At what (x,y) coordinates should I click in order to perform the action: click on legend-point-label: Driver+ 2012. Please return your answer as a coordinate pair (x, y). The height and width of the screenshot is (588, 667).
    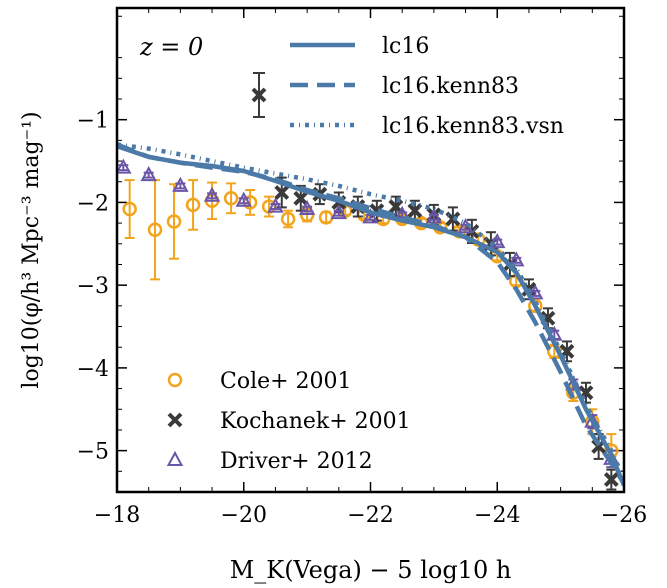
    Looking at the image, I should click on (296, 461).